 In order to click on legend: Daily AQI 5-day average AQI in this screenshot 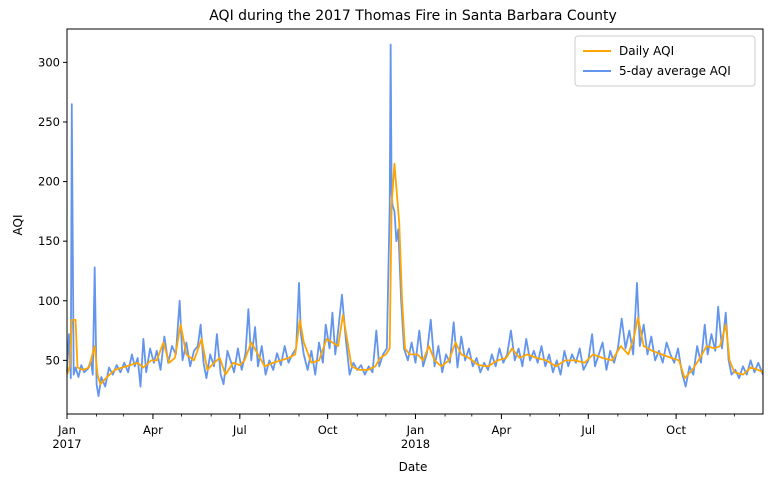, I will do `click(665, 61)`.